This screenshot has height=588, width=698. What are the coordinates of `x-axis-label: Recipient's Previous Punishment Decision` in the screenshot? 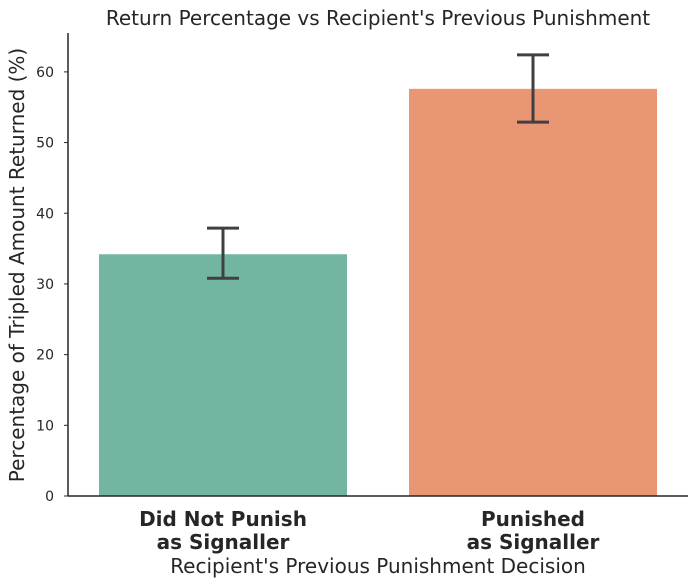 It's located at (378, 566).